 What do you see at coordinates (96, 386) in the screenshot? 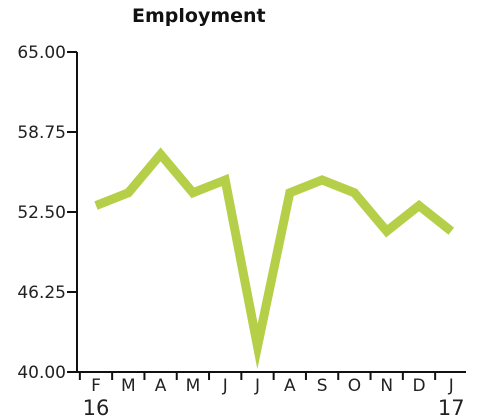
I see `x-tick-label: F` at bounding box center [96, 386].